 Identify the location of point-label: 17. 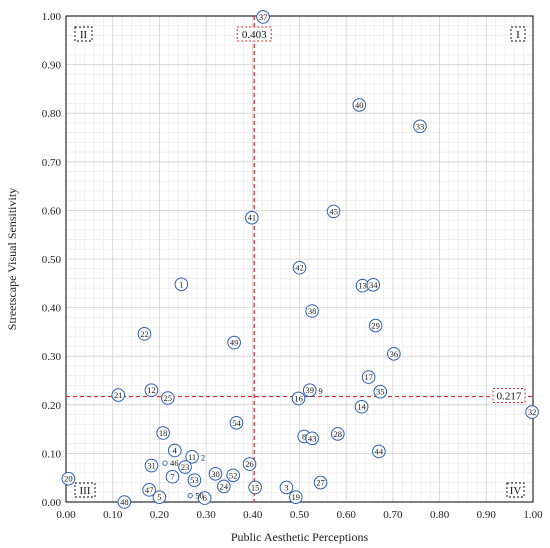
(368, 377).